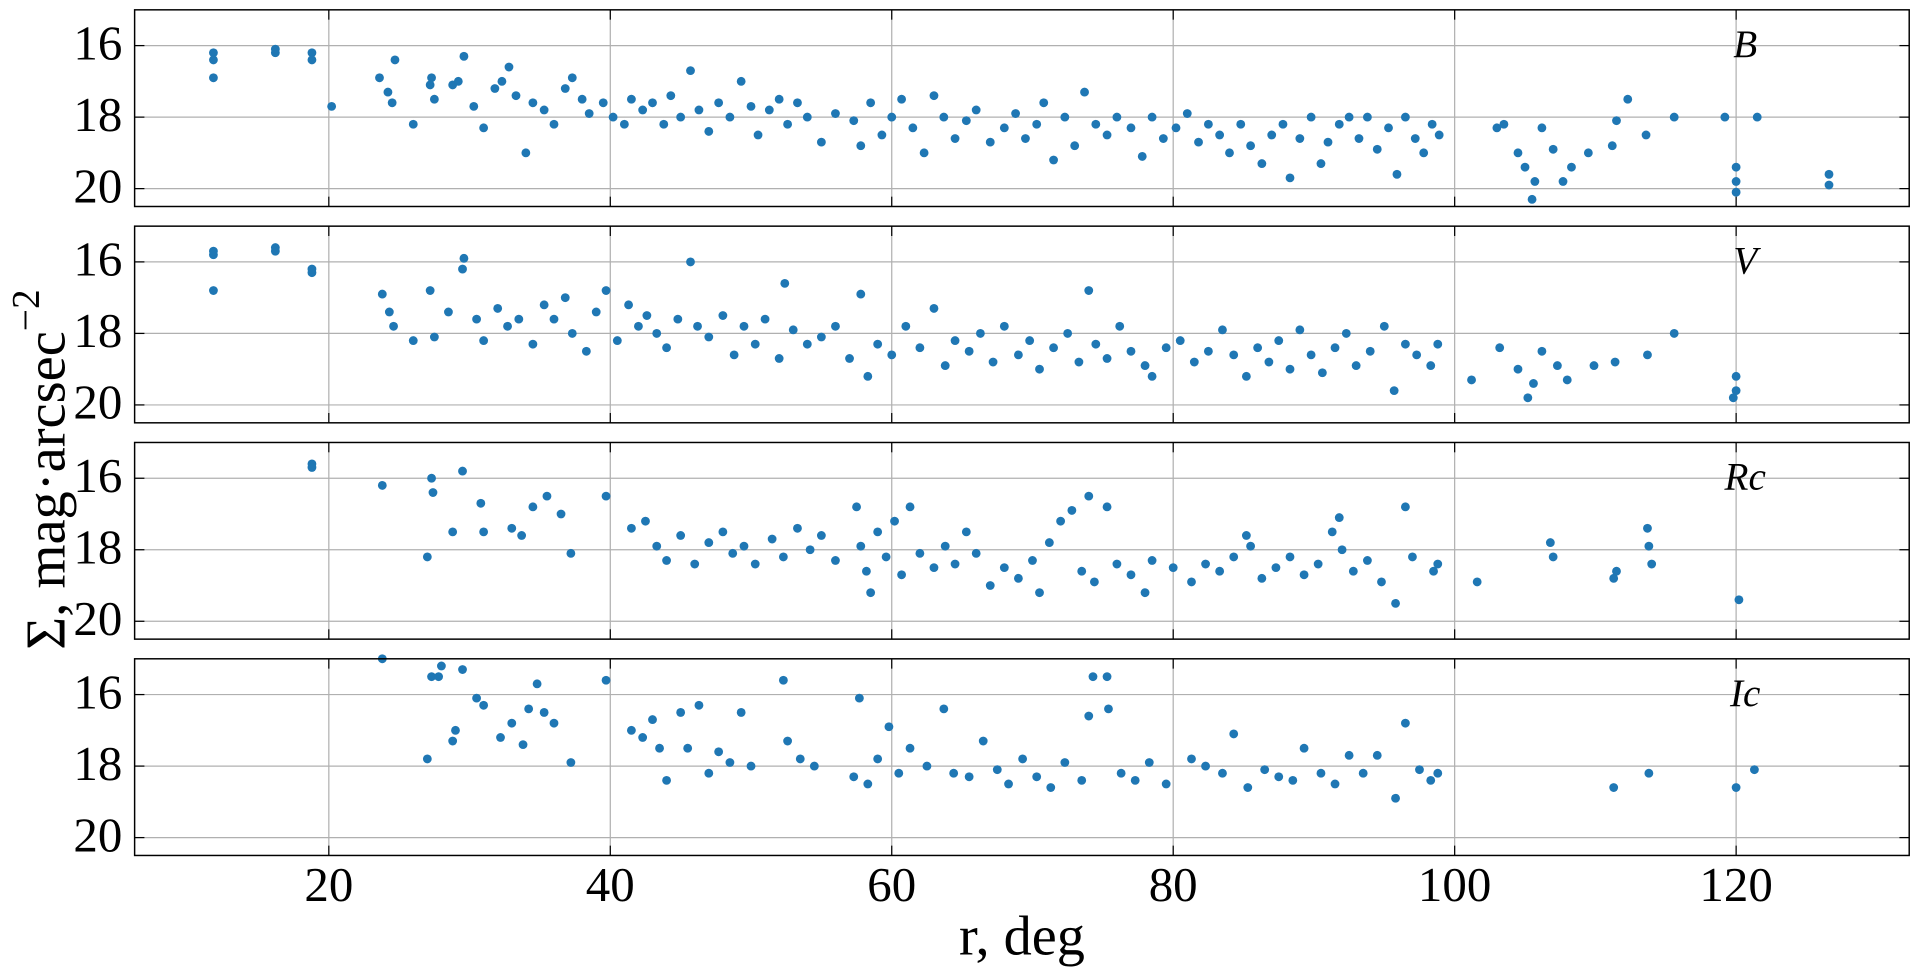 The width and height of the screenshot is (1919, 971). I want to click on x-tick-label: 100, so click(1454, 884).